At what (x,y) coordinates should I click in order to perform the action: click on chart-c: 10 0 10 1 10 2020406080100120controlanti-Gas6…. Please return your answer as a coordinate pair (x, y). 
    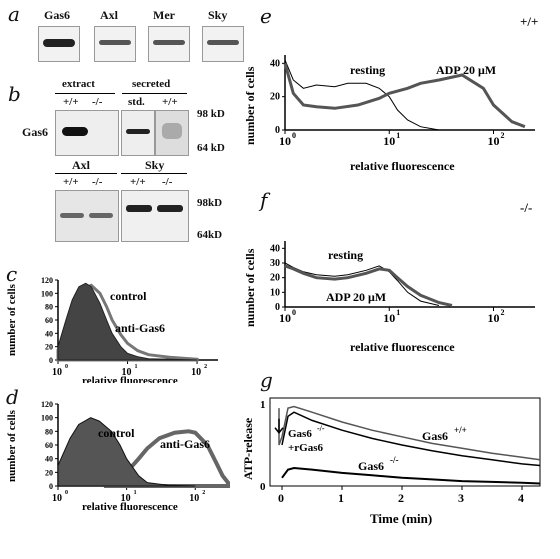
    Looking at the image, I should click on (112, 329).